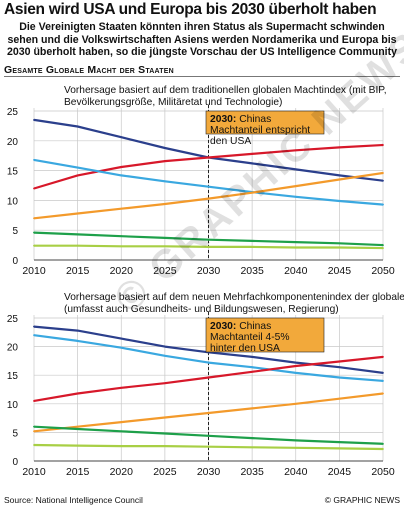 The width and height of the screenshot is (404, 512). Describe the element at coordinates (34, 472) in the screenshot. I see `x-tick-label: 2010` at that location.